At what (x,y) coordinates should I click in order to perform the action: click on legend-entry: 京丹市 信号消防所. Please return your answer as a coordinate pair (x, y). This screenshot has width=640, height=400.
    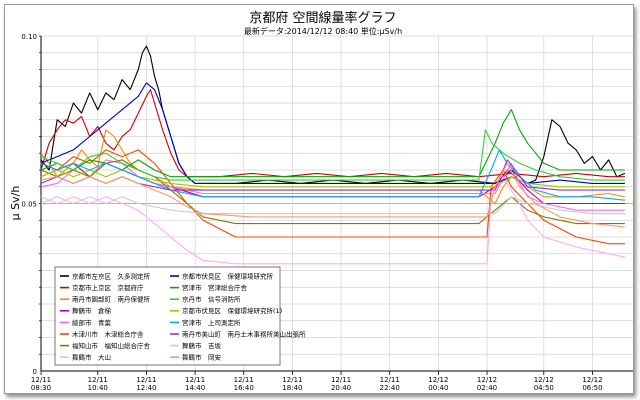
    Looking at the image, I should click on (211, 299).